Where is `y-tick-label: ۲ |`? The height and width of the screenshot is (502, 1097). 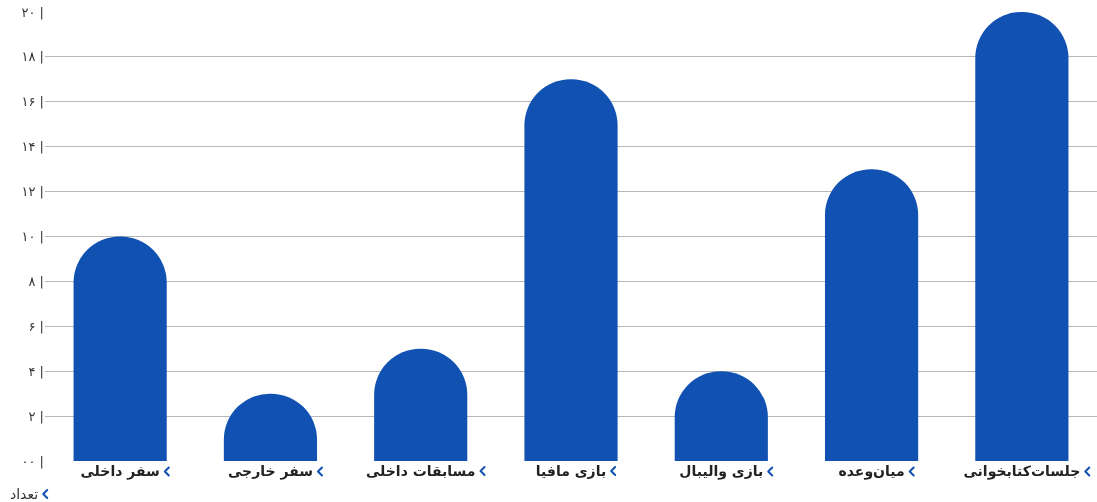
y-tick-label: ۲ | is located at coordinates (36, 416).